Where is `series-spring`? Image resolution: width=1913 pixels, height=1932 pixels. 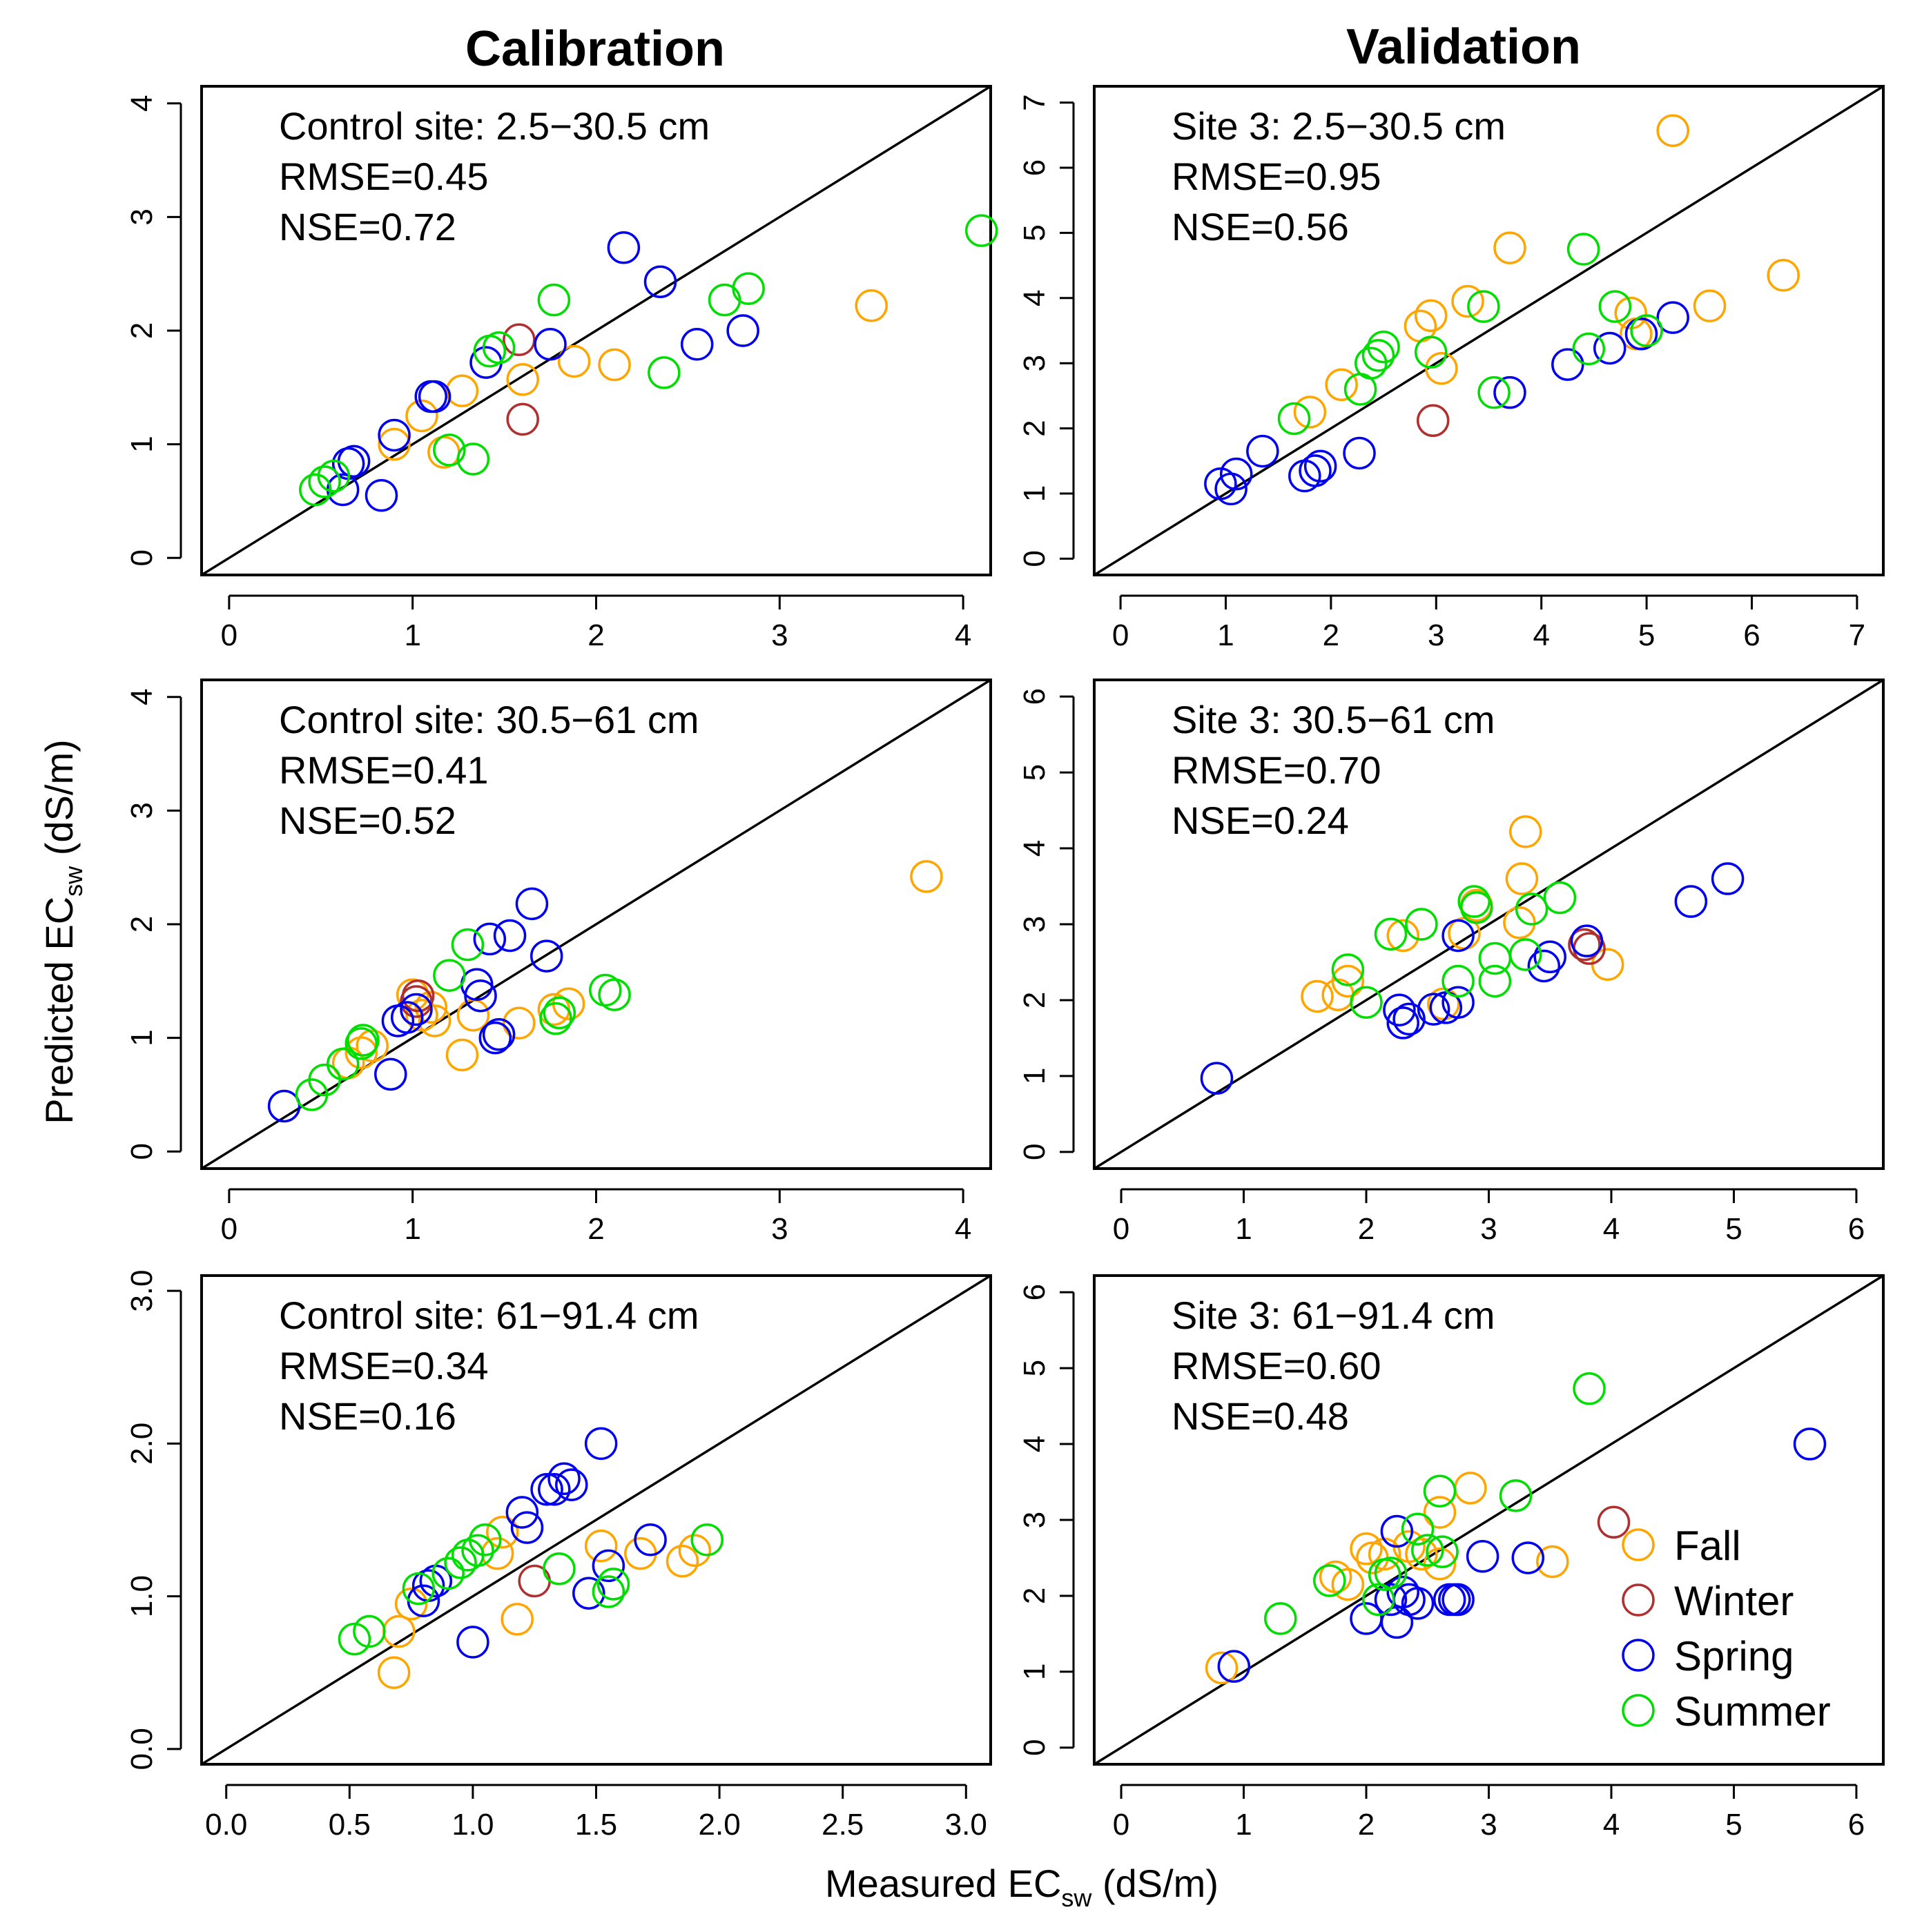
series-spring is located at coordinates (415, 1005).